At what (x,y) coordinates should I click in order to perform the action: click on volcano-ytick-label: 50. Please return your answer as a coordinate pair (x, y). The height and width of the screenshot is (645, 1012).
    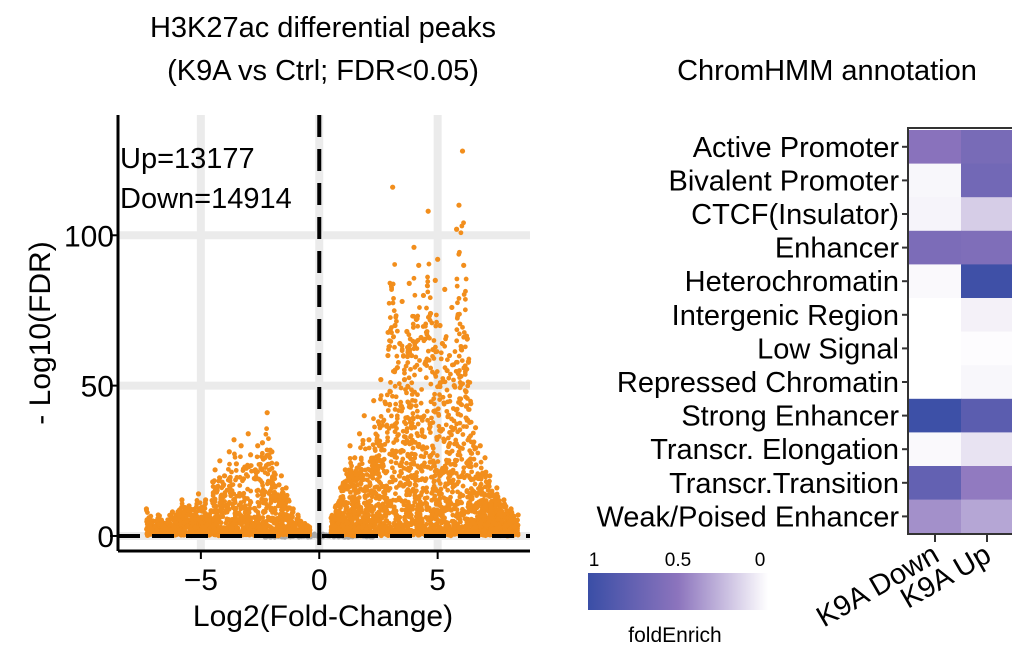
    Looking at the image, I should click on (97, 387).